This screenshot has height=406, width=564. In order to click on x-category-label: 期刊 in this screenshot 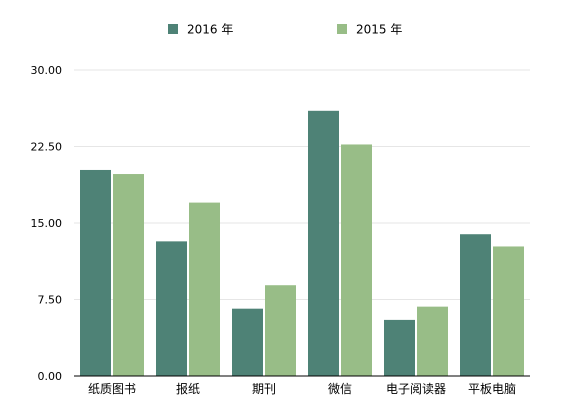, I will do `click(264, 389)`.